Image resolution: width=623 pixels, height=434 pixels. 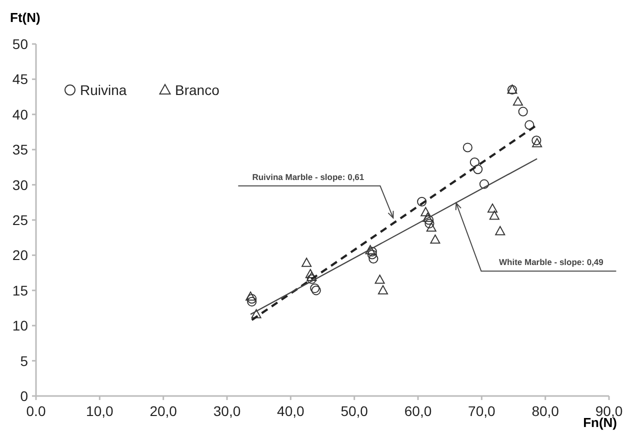 What do you see at coordinates (20, 44) in the screenshot?
I see `y-tick-label: 50` at bounding box center [20, 44].